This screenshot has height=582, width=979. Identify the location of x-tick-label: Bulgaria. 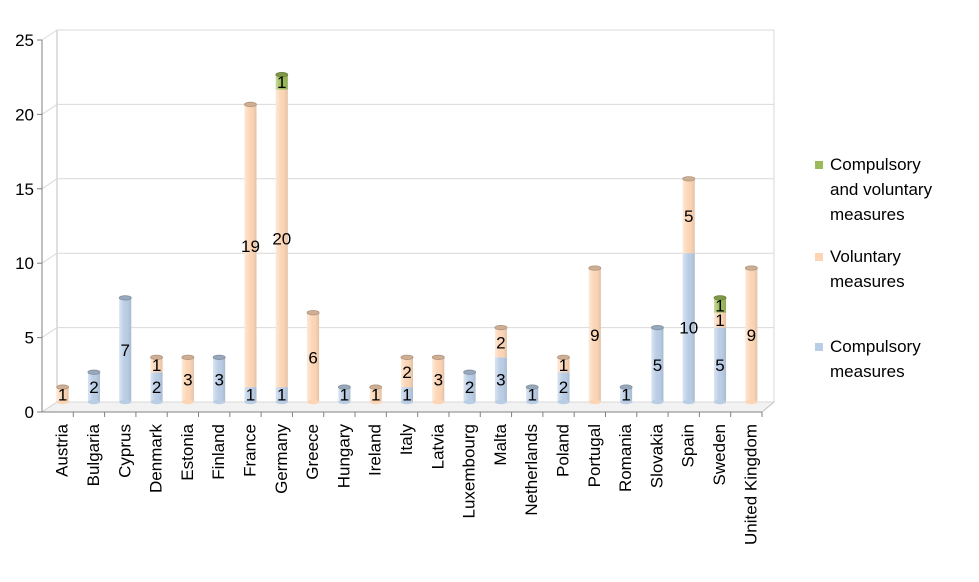
(93, 454).